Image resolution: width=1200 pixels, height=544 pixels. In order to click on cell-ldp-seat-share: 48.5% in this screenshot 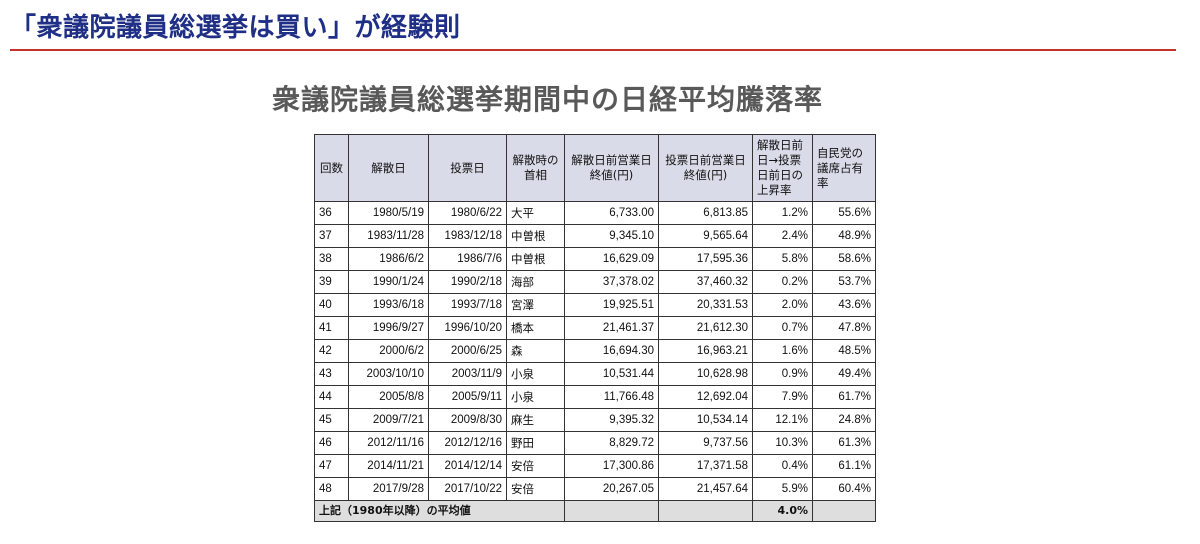, I will do `click(844, 351)`.